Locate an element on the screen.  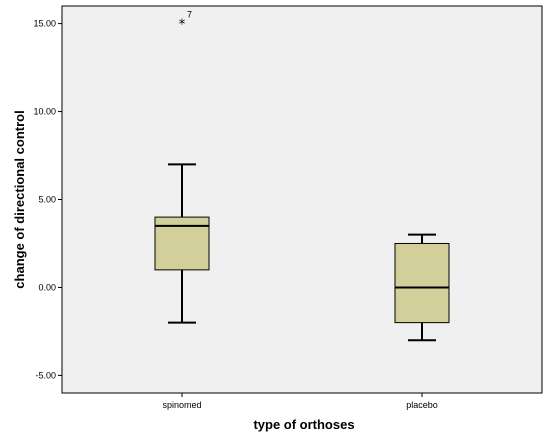
x-axis-title: type of orthoses is located at coordinates (303, 424).